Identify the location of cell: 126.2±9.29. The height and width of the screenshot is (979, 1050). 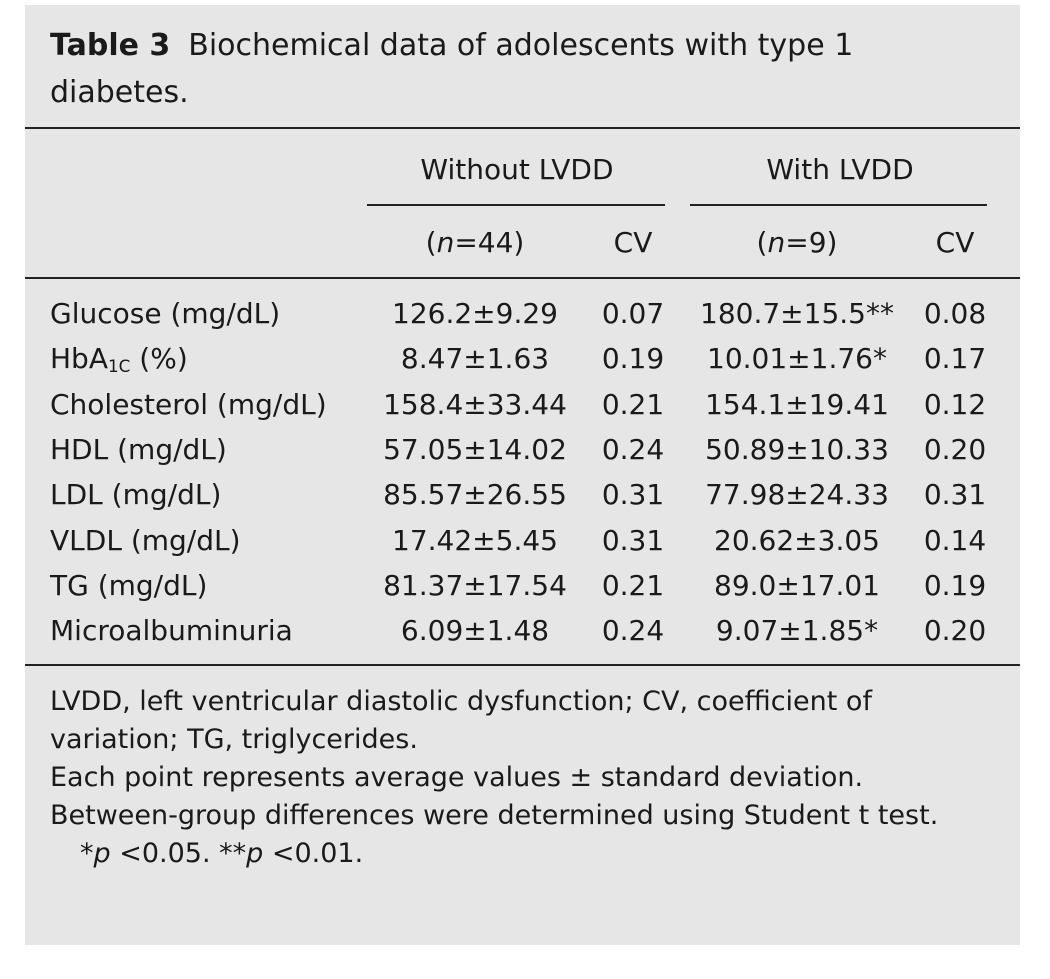
(475, 313).